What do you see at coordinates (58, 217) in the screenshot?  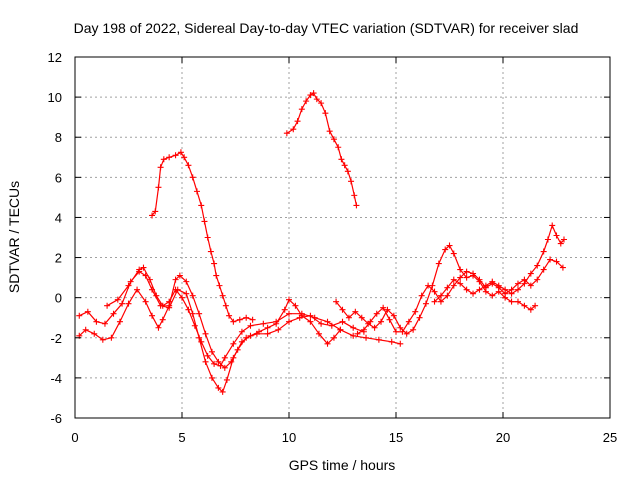 I see `y-tick-label: 4` at bounding box center [58, 217].